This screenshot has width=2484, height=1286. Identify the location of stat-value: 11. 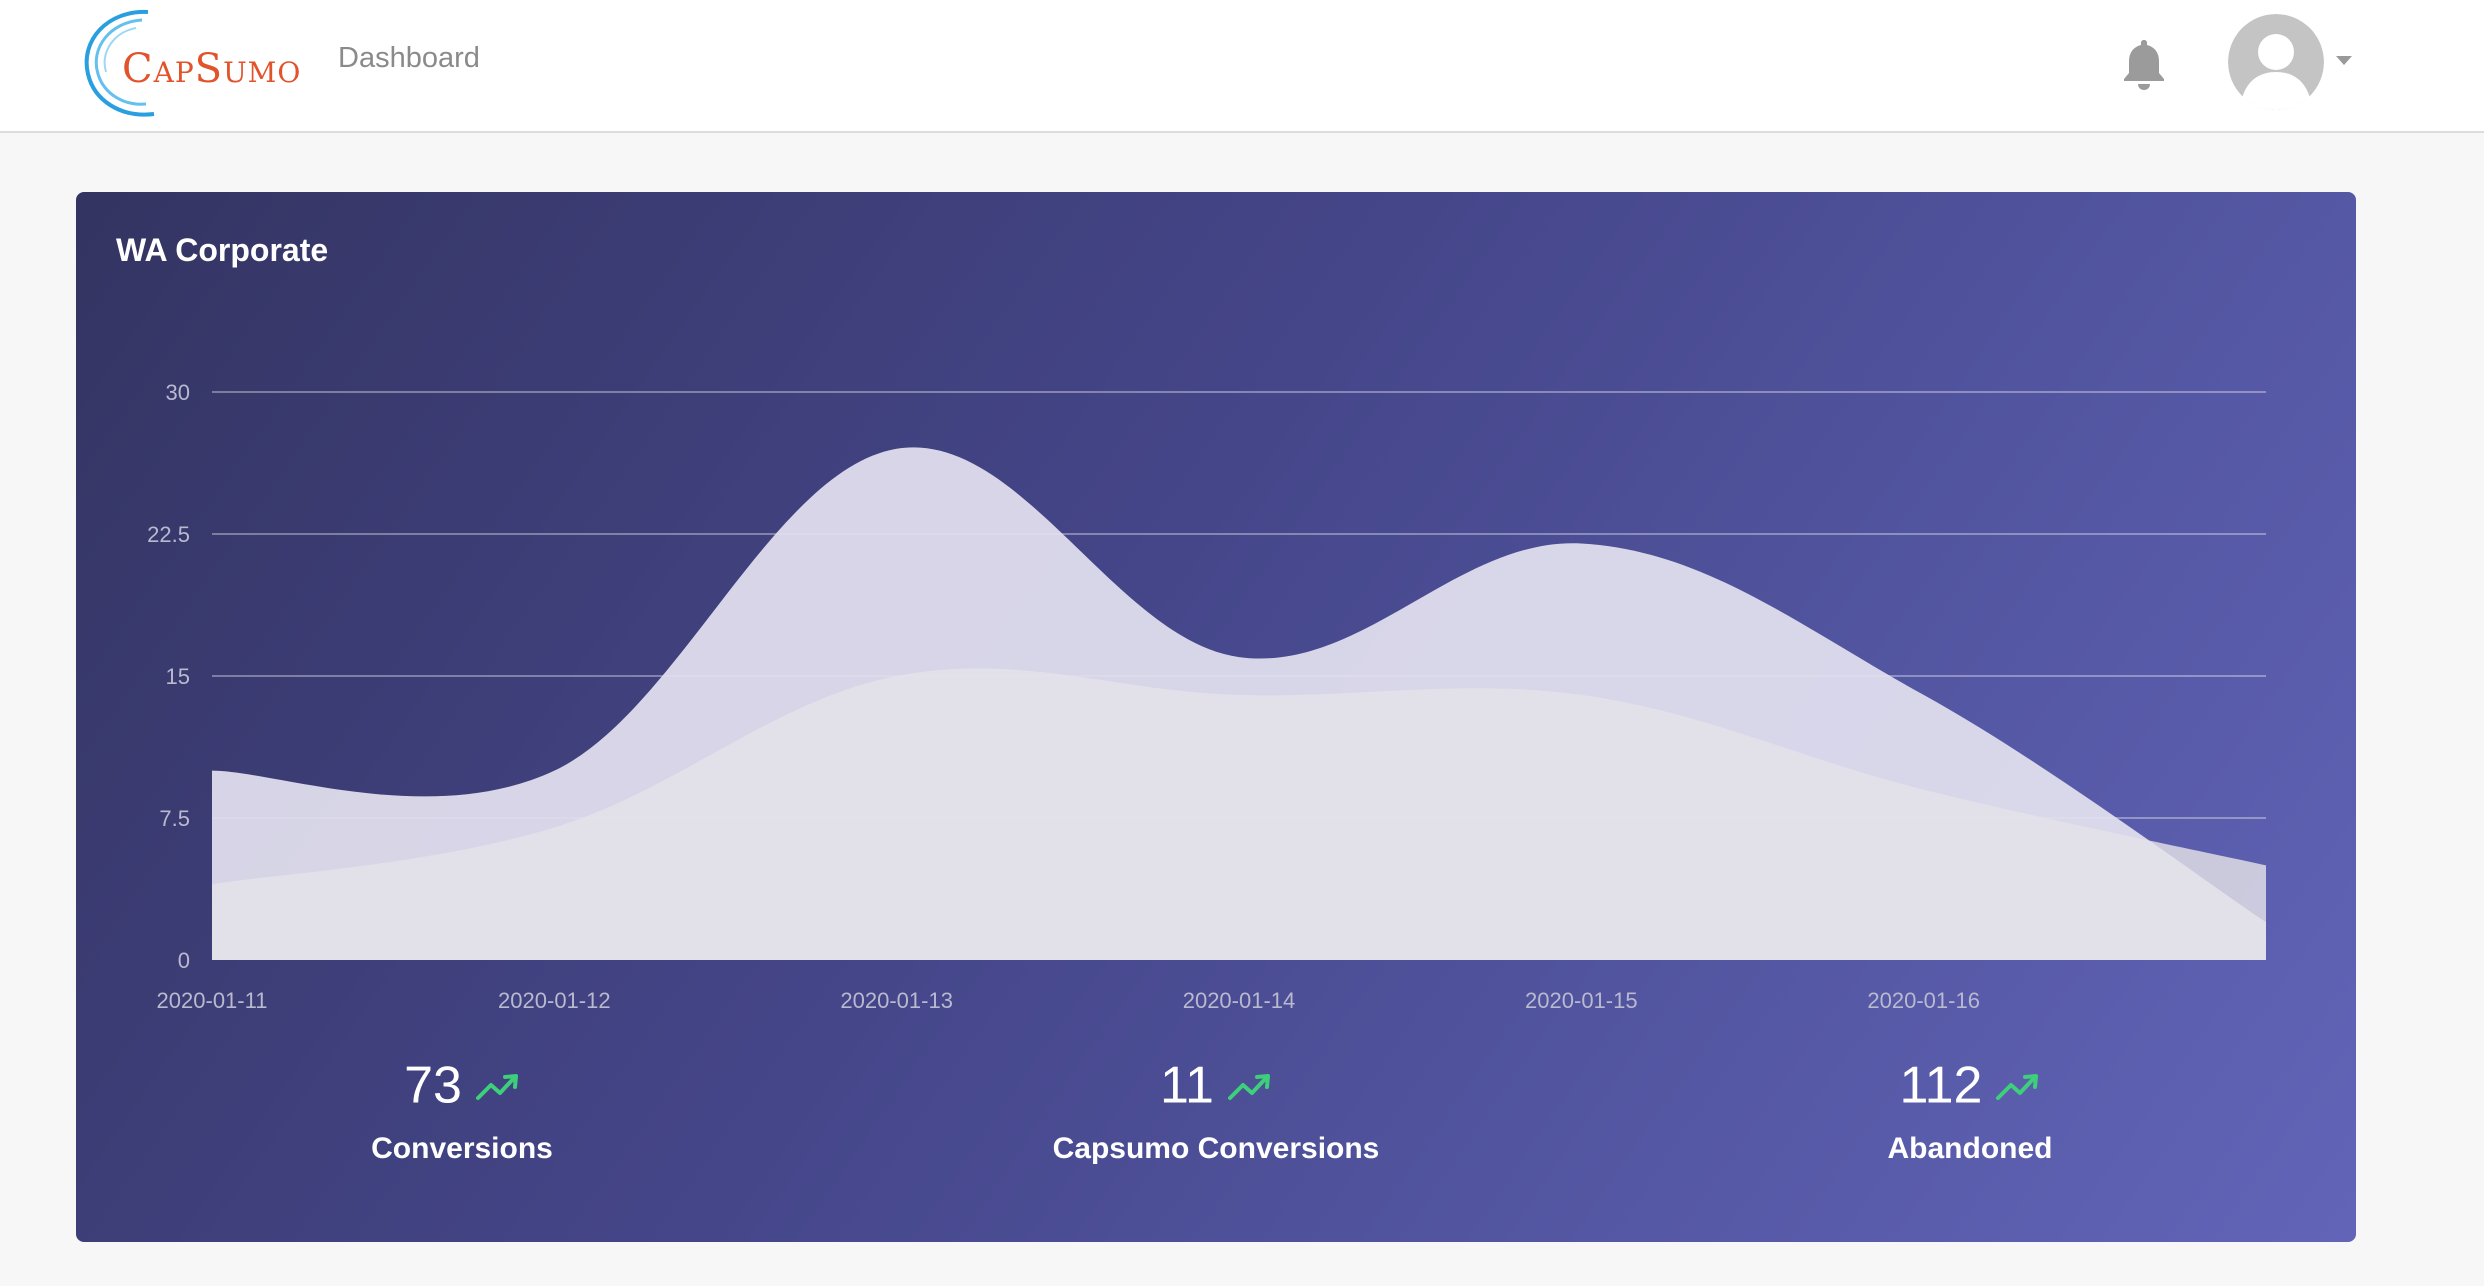
(1187, 1085).